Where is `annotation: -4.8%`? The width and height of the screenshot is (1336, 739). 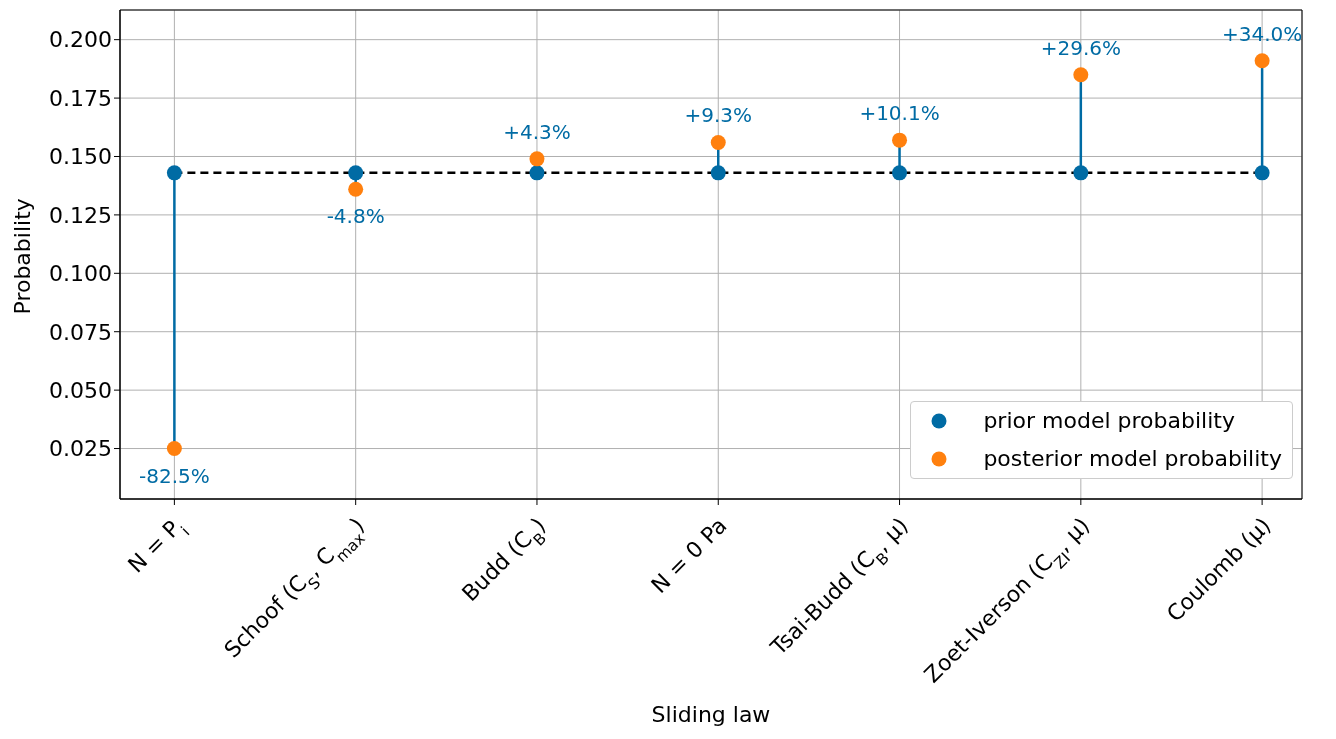 annotation: -4.8% is located at coordinates (355, 216).